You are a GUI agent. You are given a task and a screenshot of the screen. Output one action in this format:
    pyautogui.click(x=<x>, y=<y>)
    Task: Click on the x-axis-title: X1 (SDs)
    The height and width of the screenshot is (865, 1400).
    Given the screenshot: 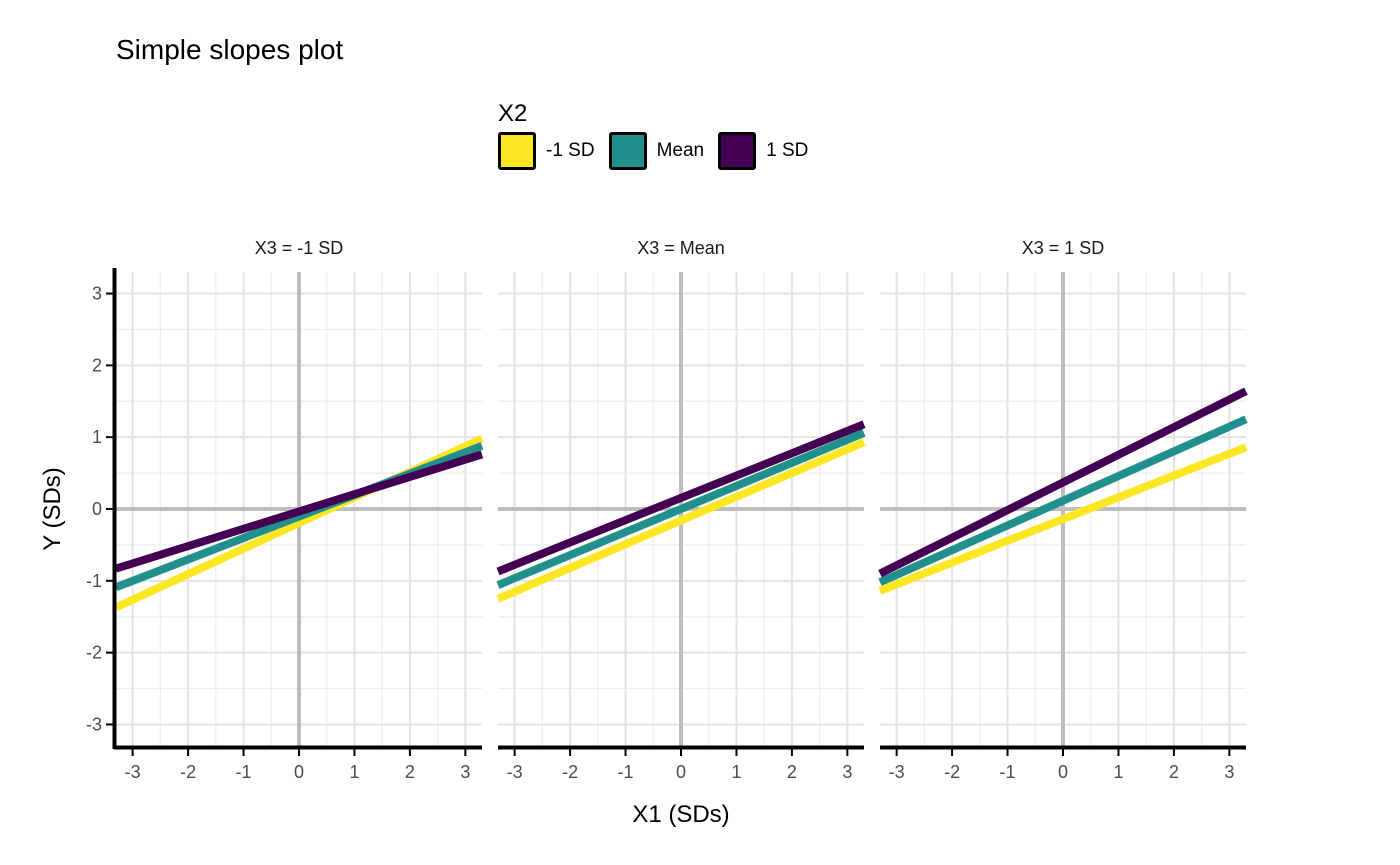 What is the action you would take?
    pyautogui.click(x=680, y=814)
    